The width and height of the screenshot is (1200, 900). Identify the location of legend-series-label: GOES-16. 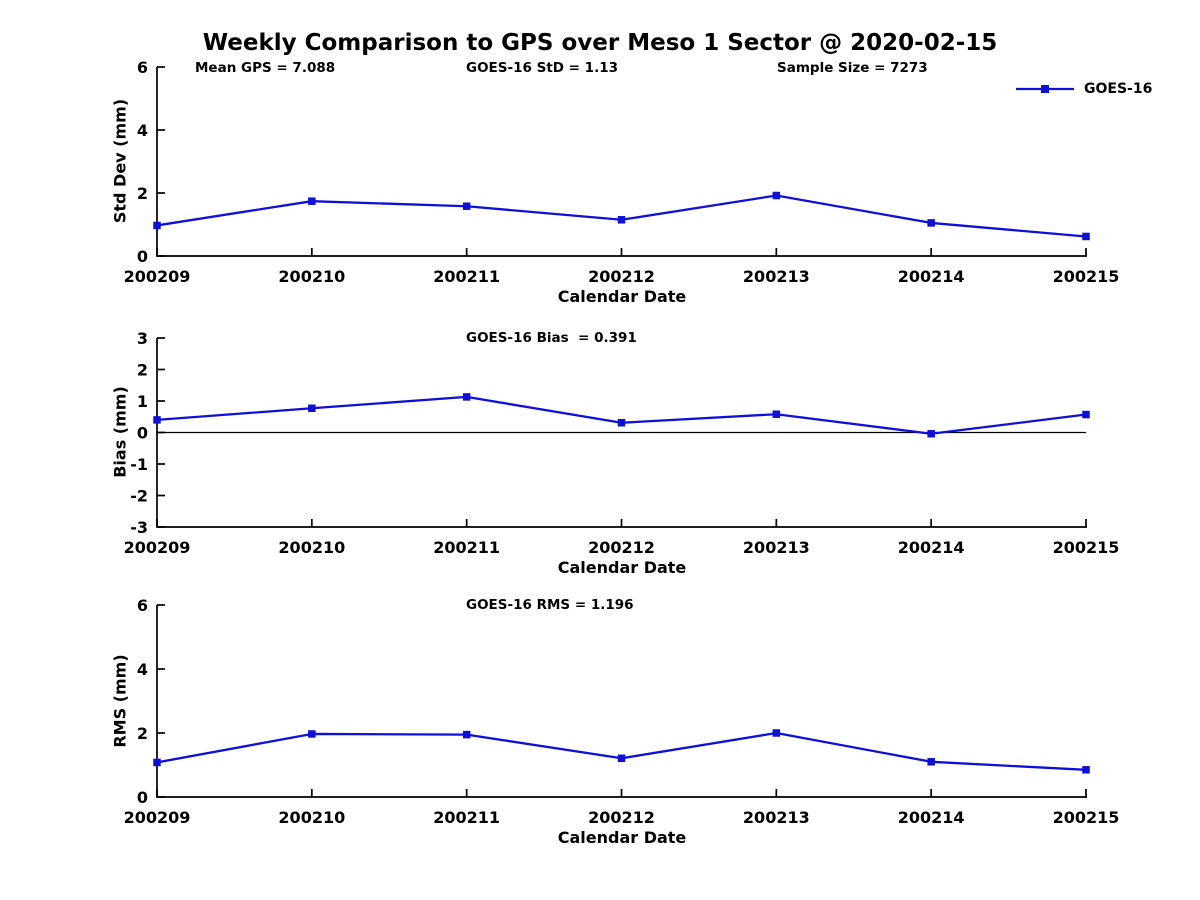
(1118, 89).